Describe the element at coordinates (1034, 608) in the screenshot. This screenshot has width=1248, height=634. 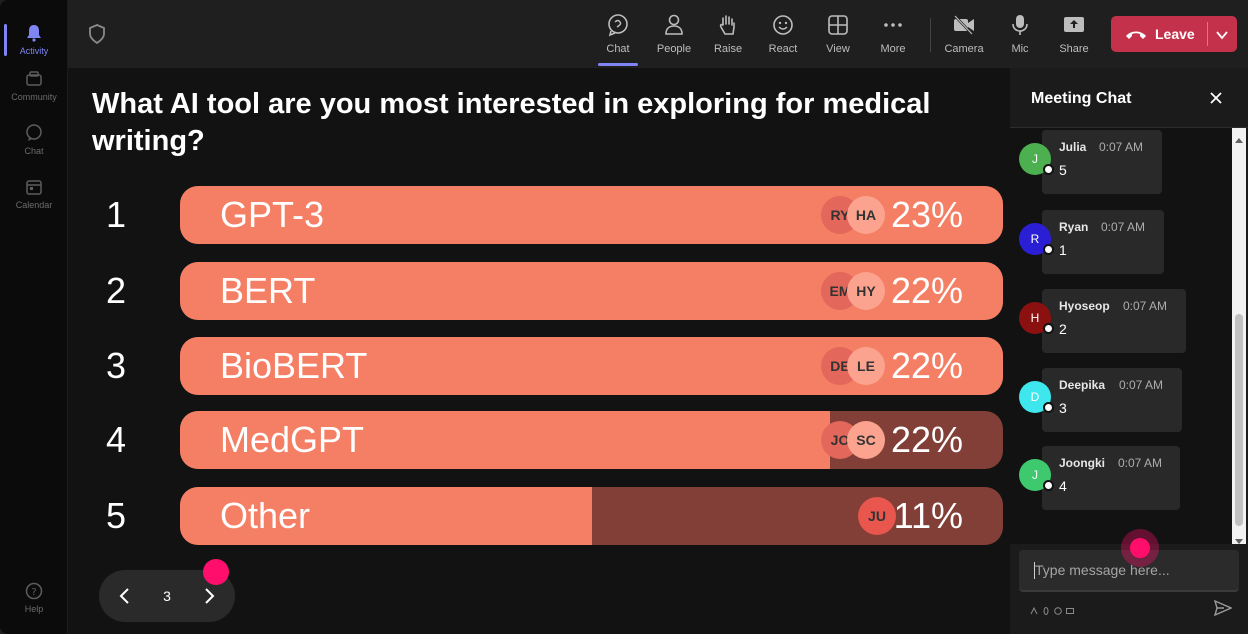
I see `format-icon` at that location.